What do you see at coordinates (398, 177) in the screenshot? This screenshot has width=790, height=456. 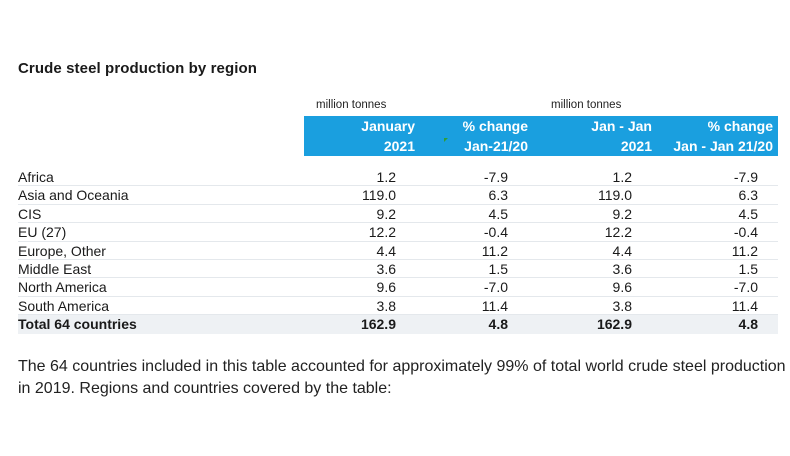 I see `table-row: Africa 1.2 -7.9 1.2 -7.9` at bounding box center [398, 177].